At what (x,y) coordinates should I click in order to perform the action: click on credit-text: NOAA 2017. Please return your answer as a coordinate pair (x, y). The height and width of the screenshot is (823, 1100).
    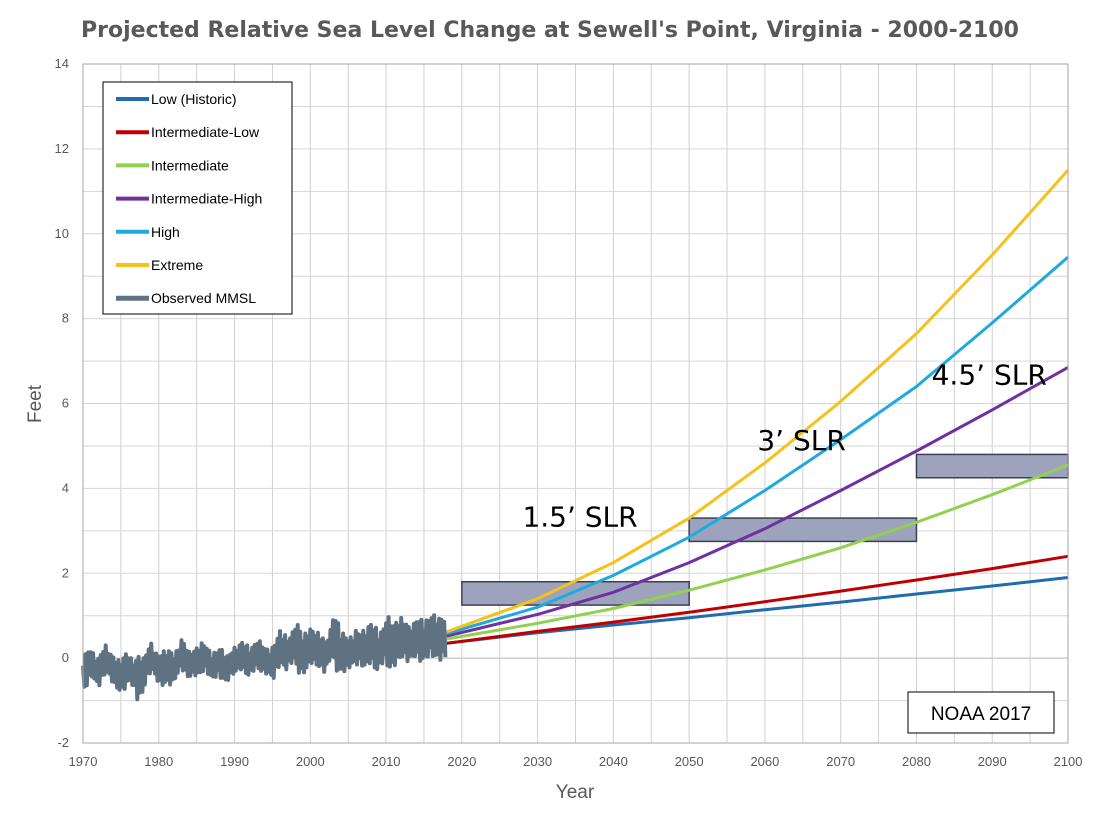
    Looking at the image, I should click on (981, 714).